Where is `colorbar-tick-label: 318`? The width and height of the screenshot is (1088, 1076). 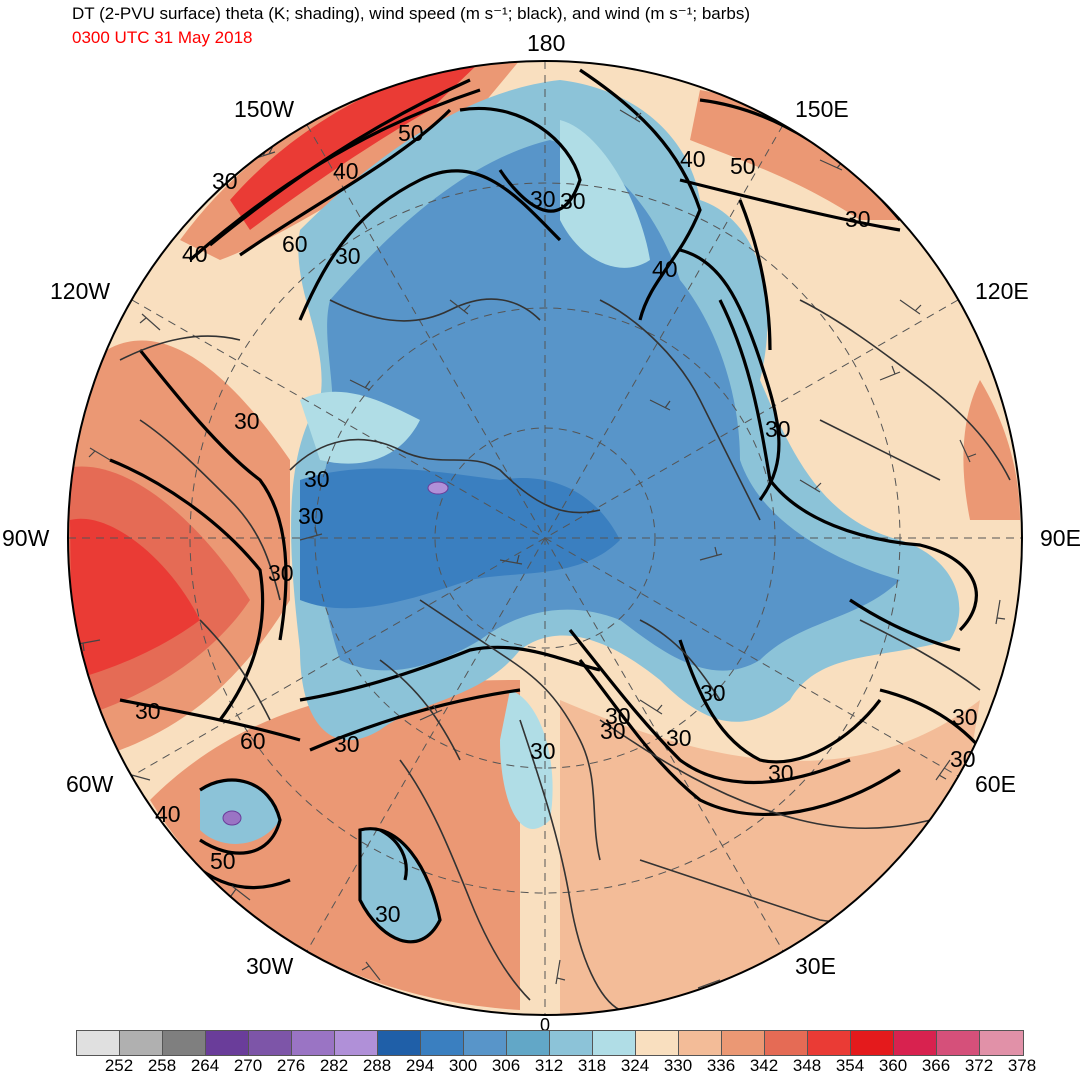 colorbar-tick-label: 318 is located at coordinates (592, 1065).